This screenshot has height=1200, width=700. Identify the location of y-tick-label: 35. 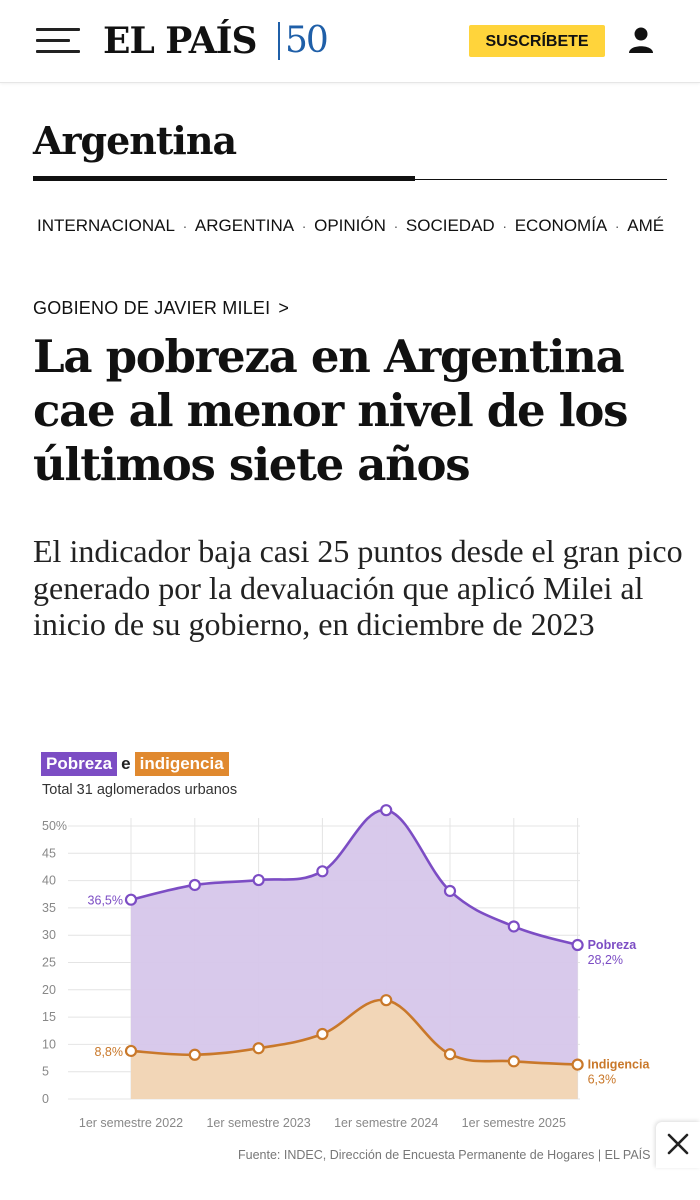
(49, 908).